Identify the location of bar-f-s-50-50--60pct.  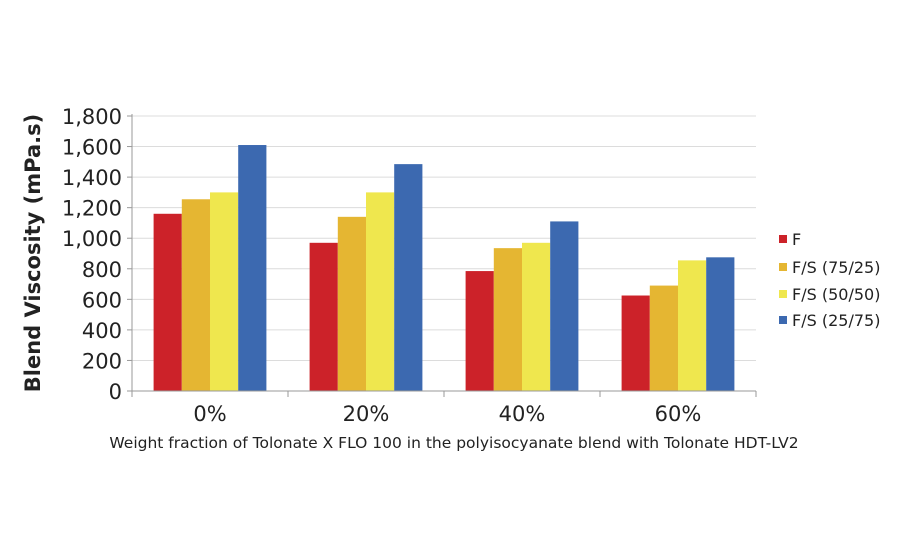
(692, 325).